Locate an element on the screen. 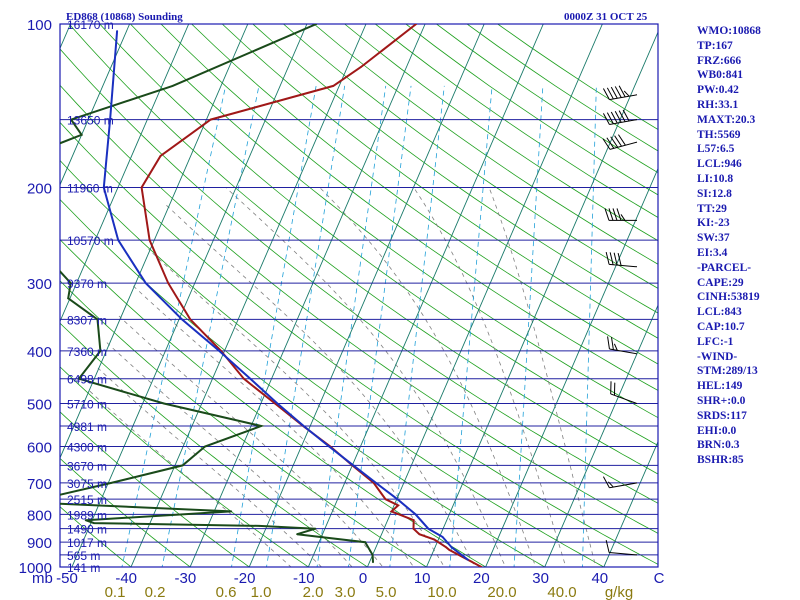  stat-line: KI:-23 is located at coordinates (713, 223).